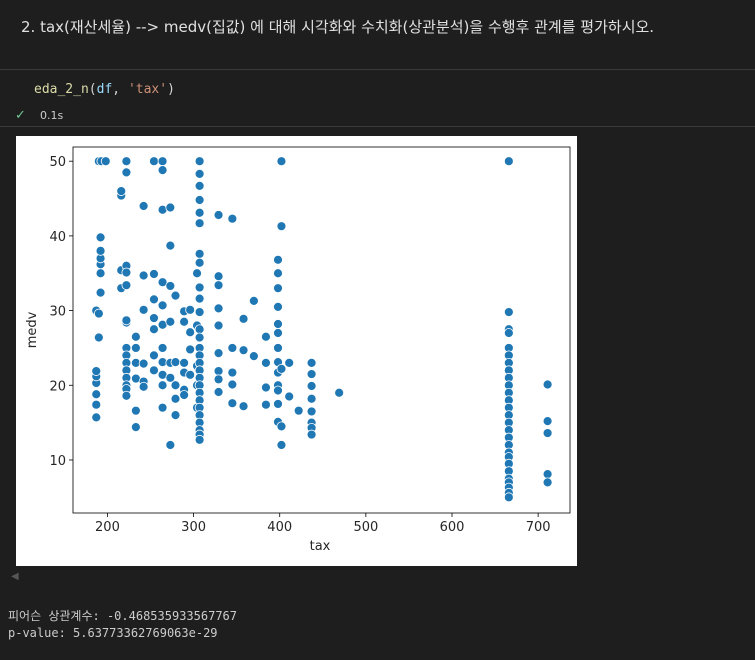 The width and height of the screenshot is (755, 660). Describe the element at coordinates (52, 115) in the screenshot. I see `exec-time: 0.1s` at that location.